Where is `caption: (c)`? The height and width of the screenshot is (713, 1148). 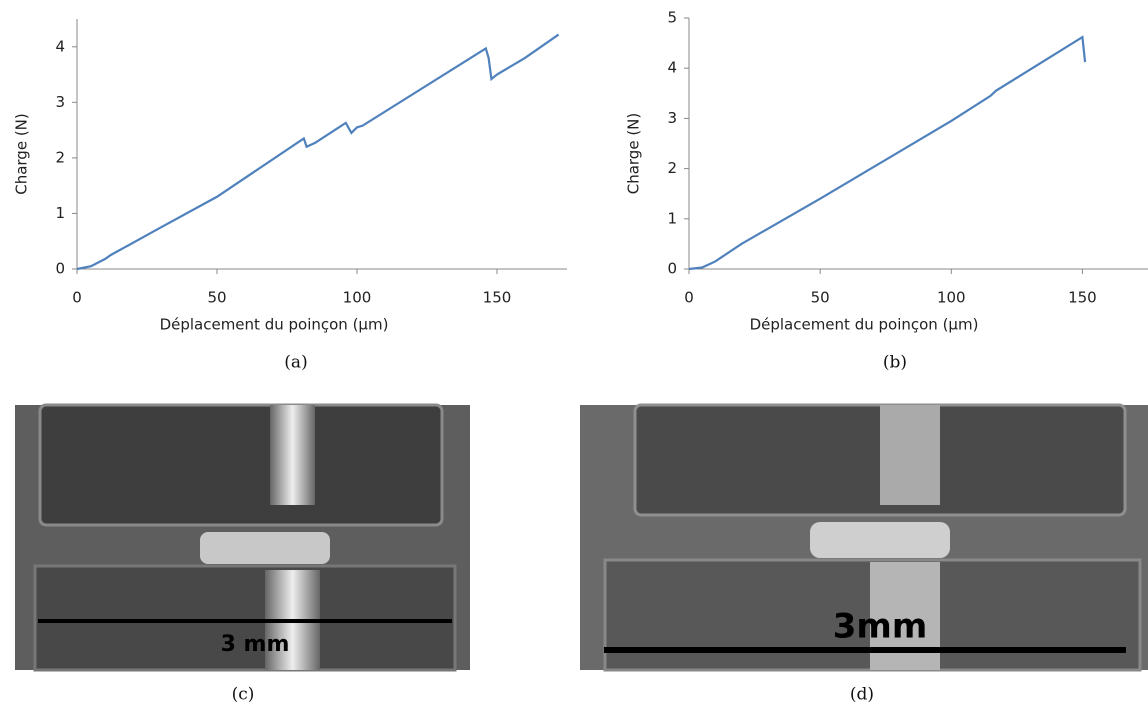 caption: (c) is located at coordinates (243, 695).